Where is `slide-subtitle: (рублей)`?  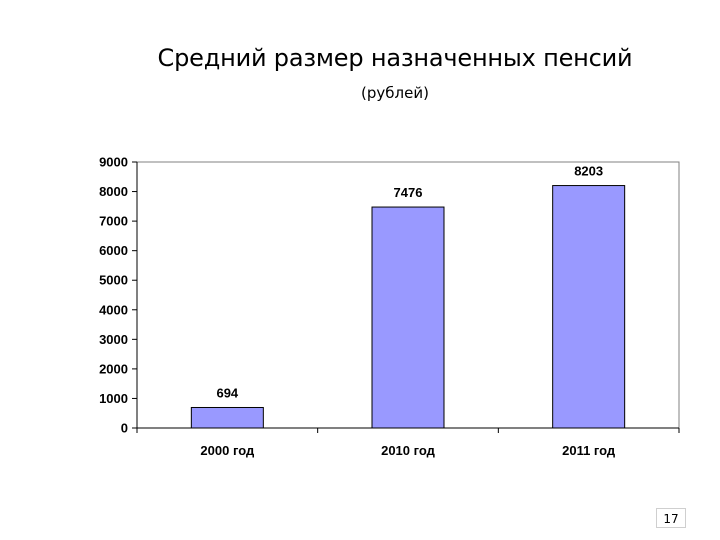 slide-subtitle: (рублей) is located at coordinates (395, 93).